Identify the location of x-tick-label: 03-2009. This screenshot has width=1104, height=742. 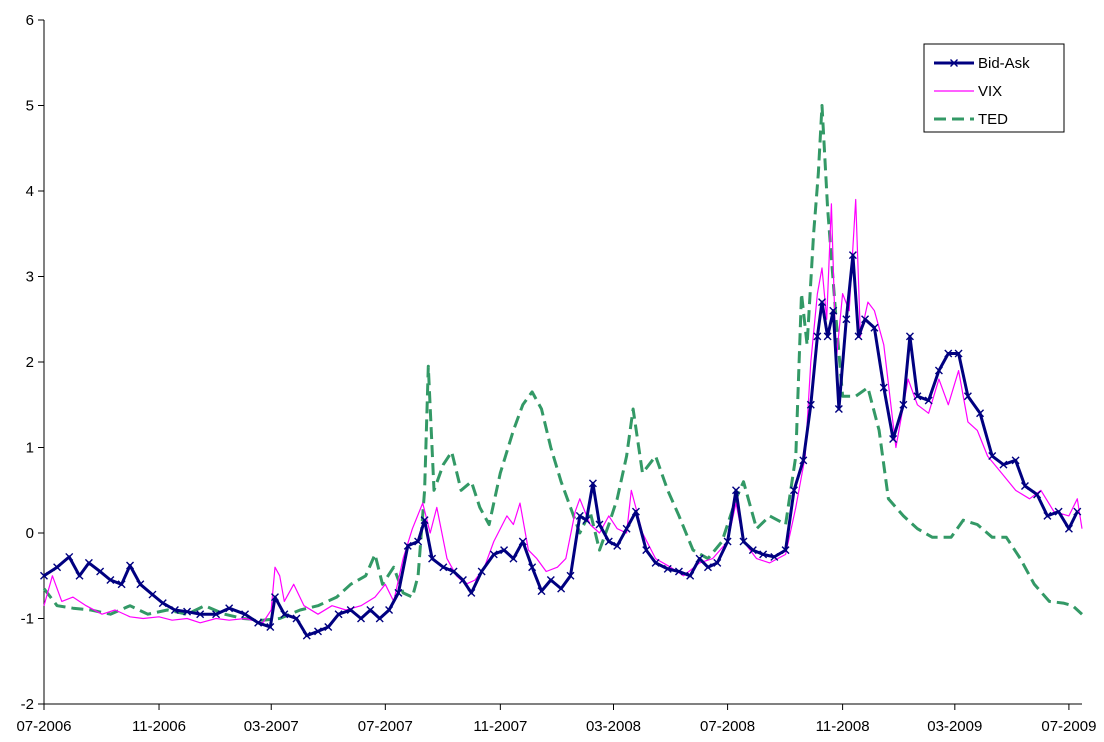
(954, 726).